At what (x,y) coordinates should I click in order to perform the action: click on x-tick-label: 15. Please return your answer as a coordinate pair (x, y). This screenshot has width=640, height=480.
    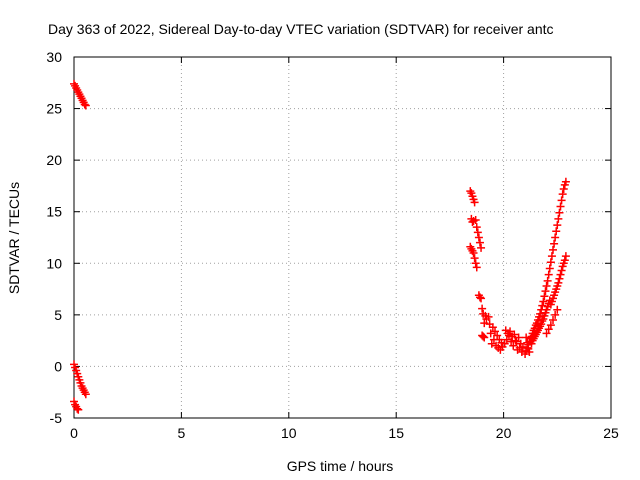
    Looking at the image, I should click on (396, 433).